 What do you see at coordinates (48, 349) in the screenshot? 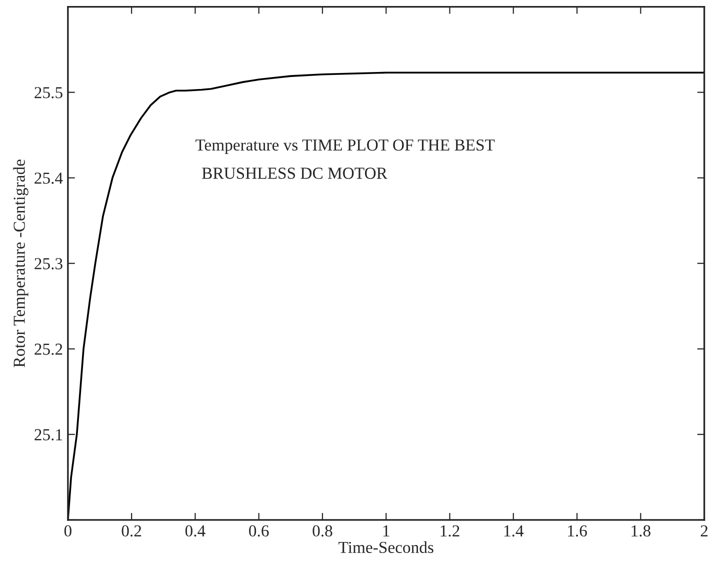
I see `y-tick-label: 25.2` at bounding box center [48, 349].